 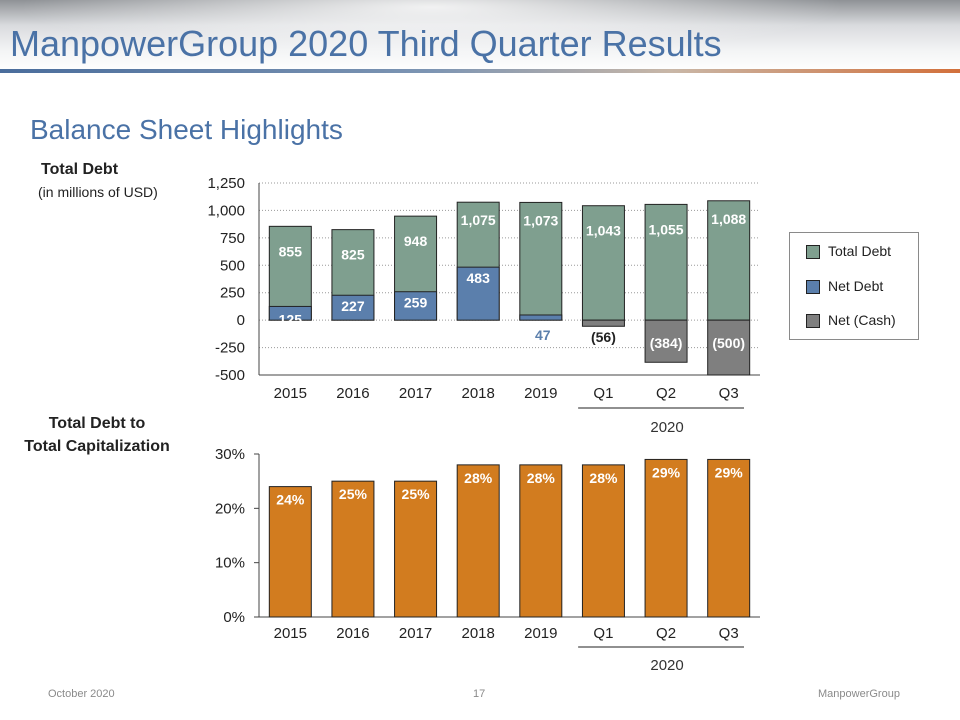 What do you see at coordinates (366, 43) in the screenshot?
I see `slide-title: ManpowerGroup 2020 Third Quarter Results` at bounding box center [366, 43].